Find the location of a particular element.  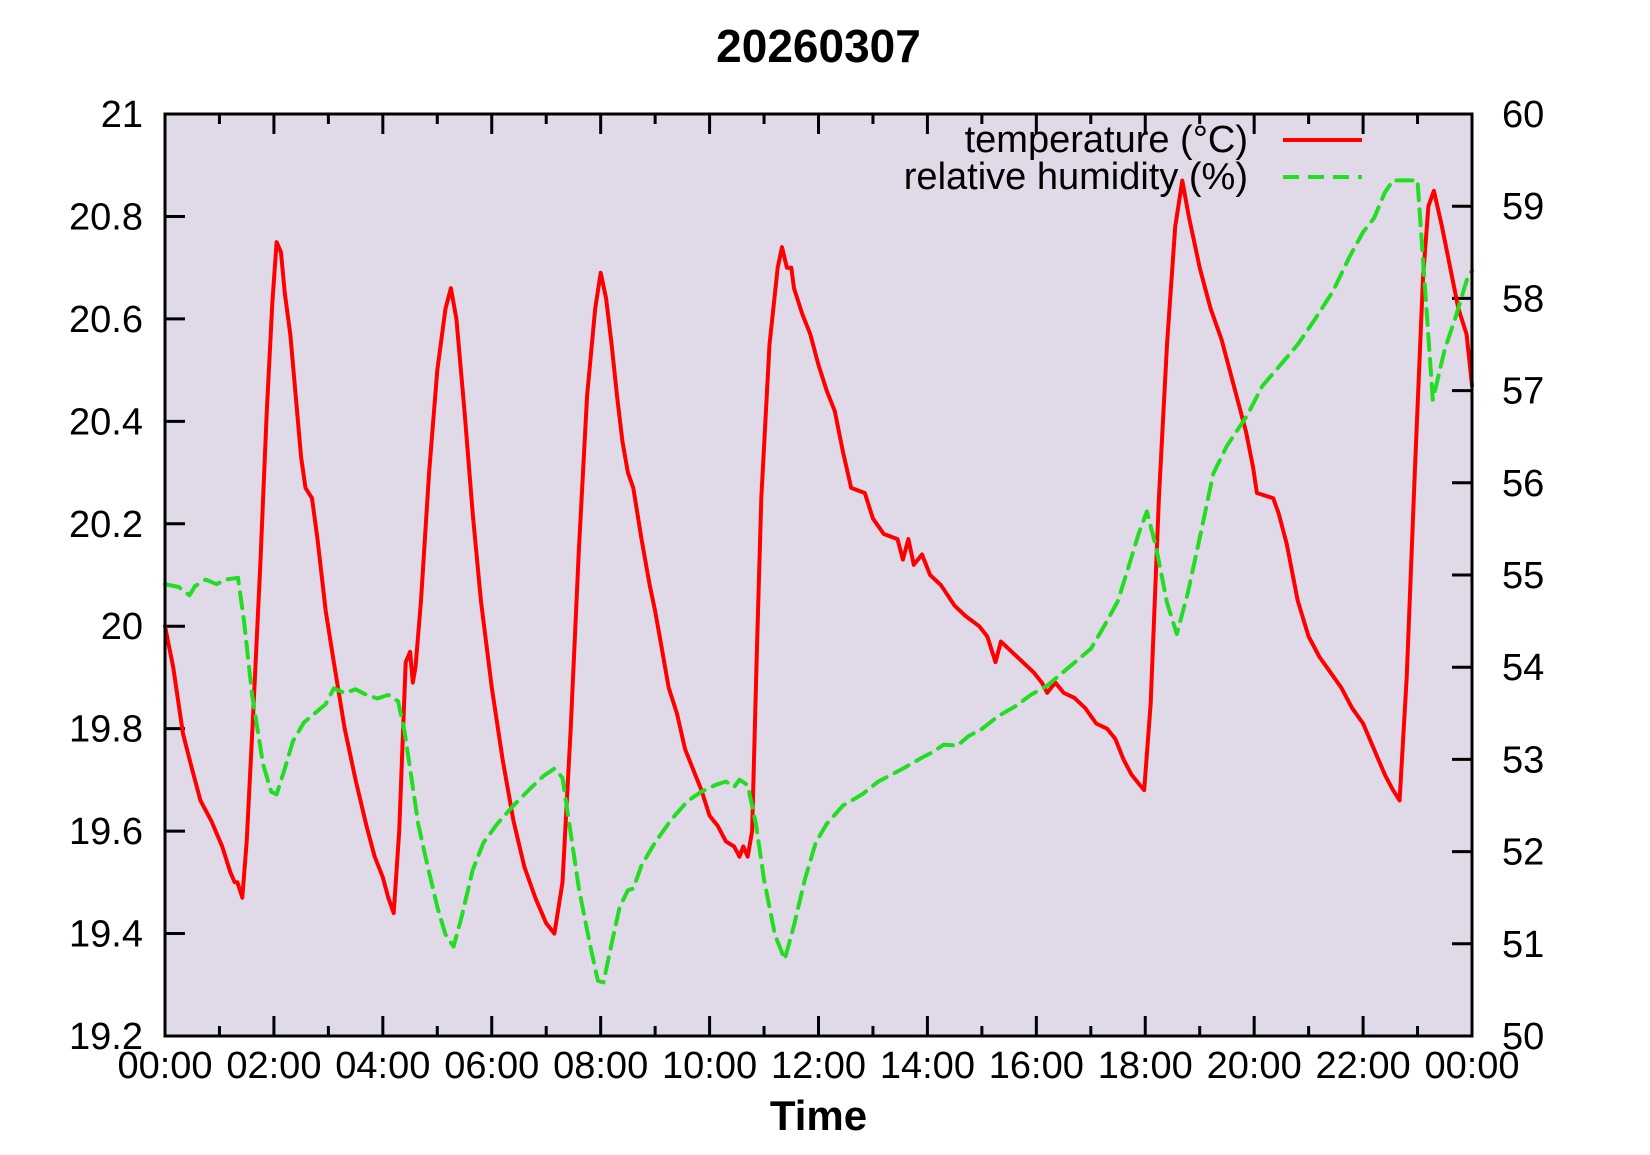

legend-temperature-label: temperature (°C) is located at coordinates (1106, 140).